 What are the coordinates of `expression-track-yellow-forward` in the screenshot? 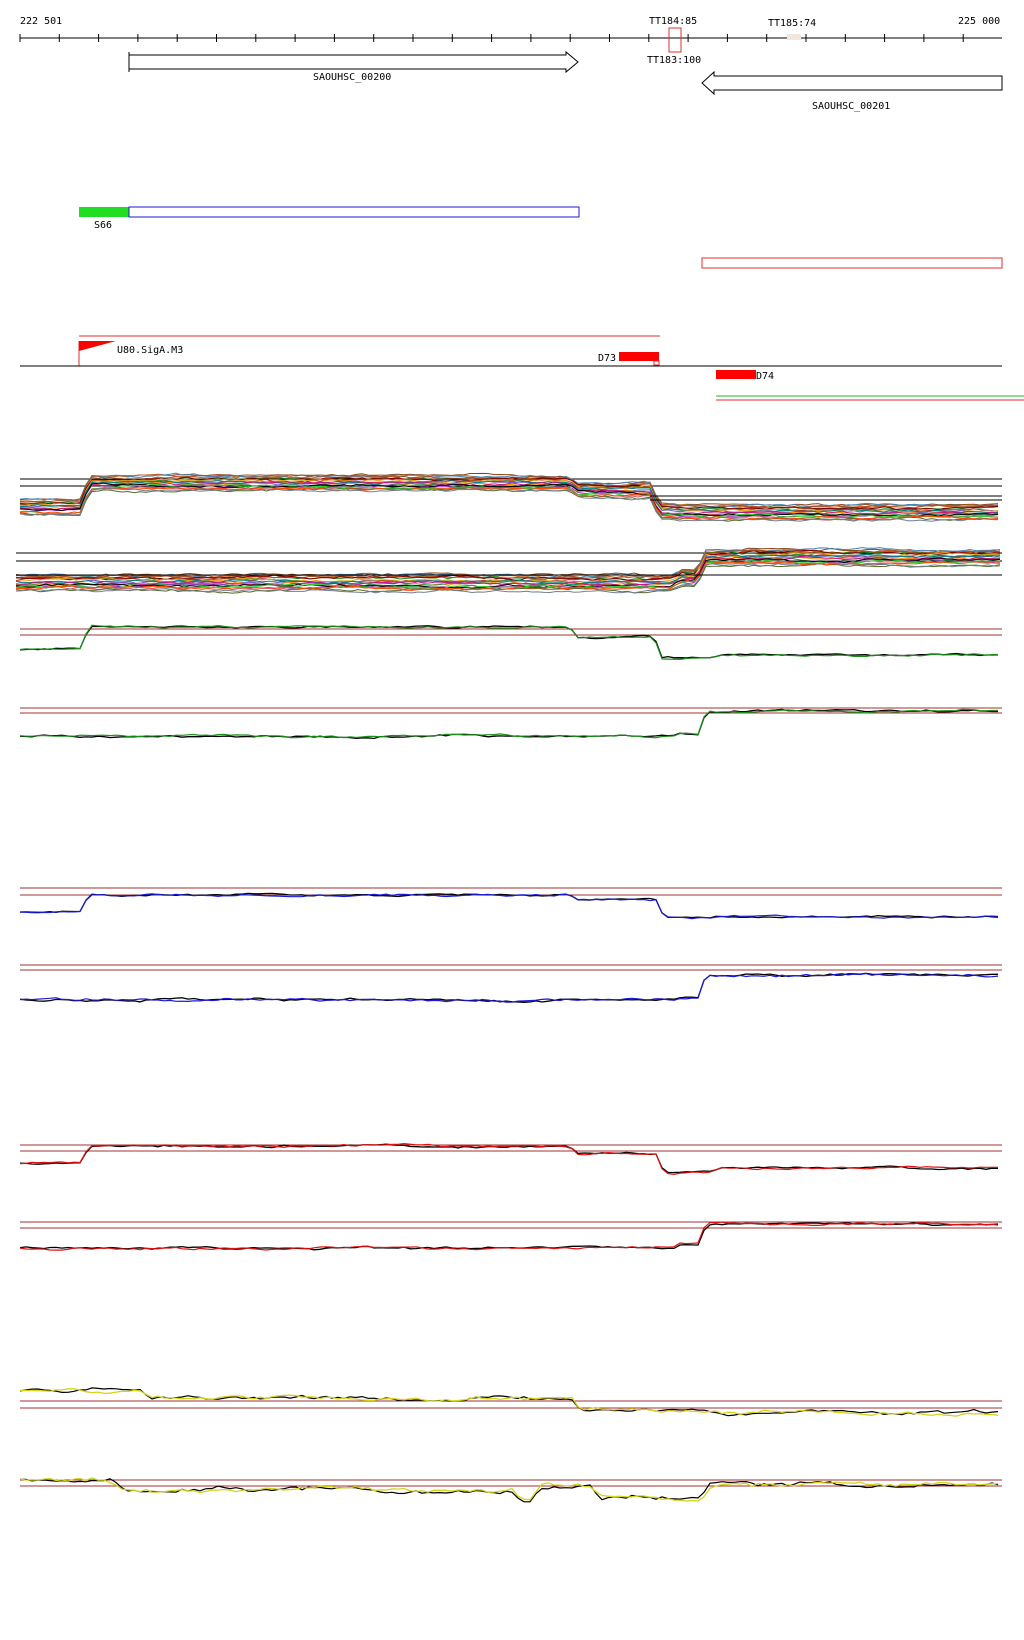 It's located at (510, 1402).